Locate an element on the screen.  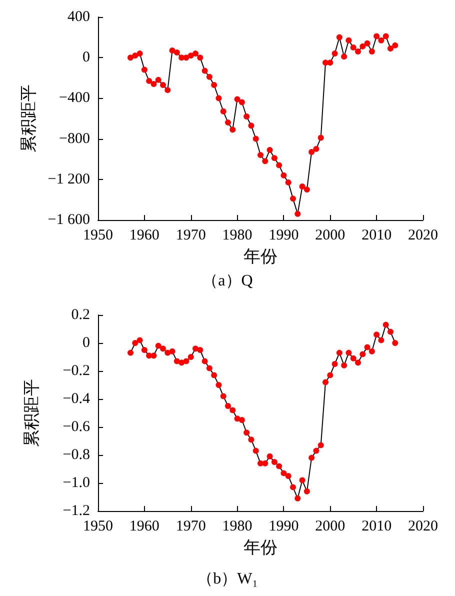
y-tick-label: −0.6 is located at coordinates (76, 427).